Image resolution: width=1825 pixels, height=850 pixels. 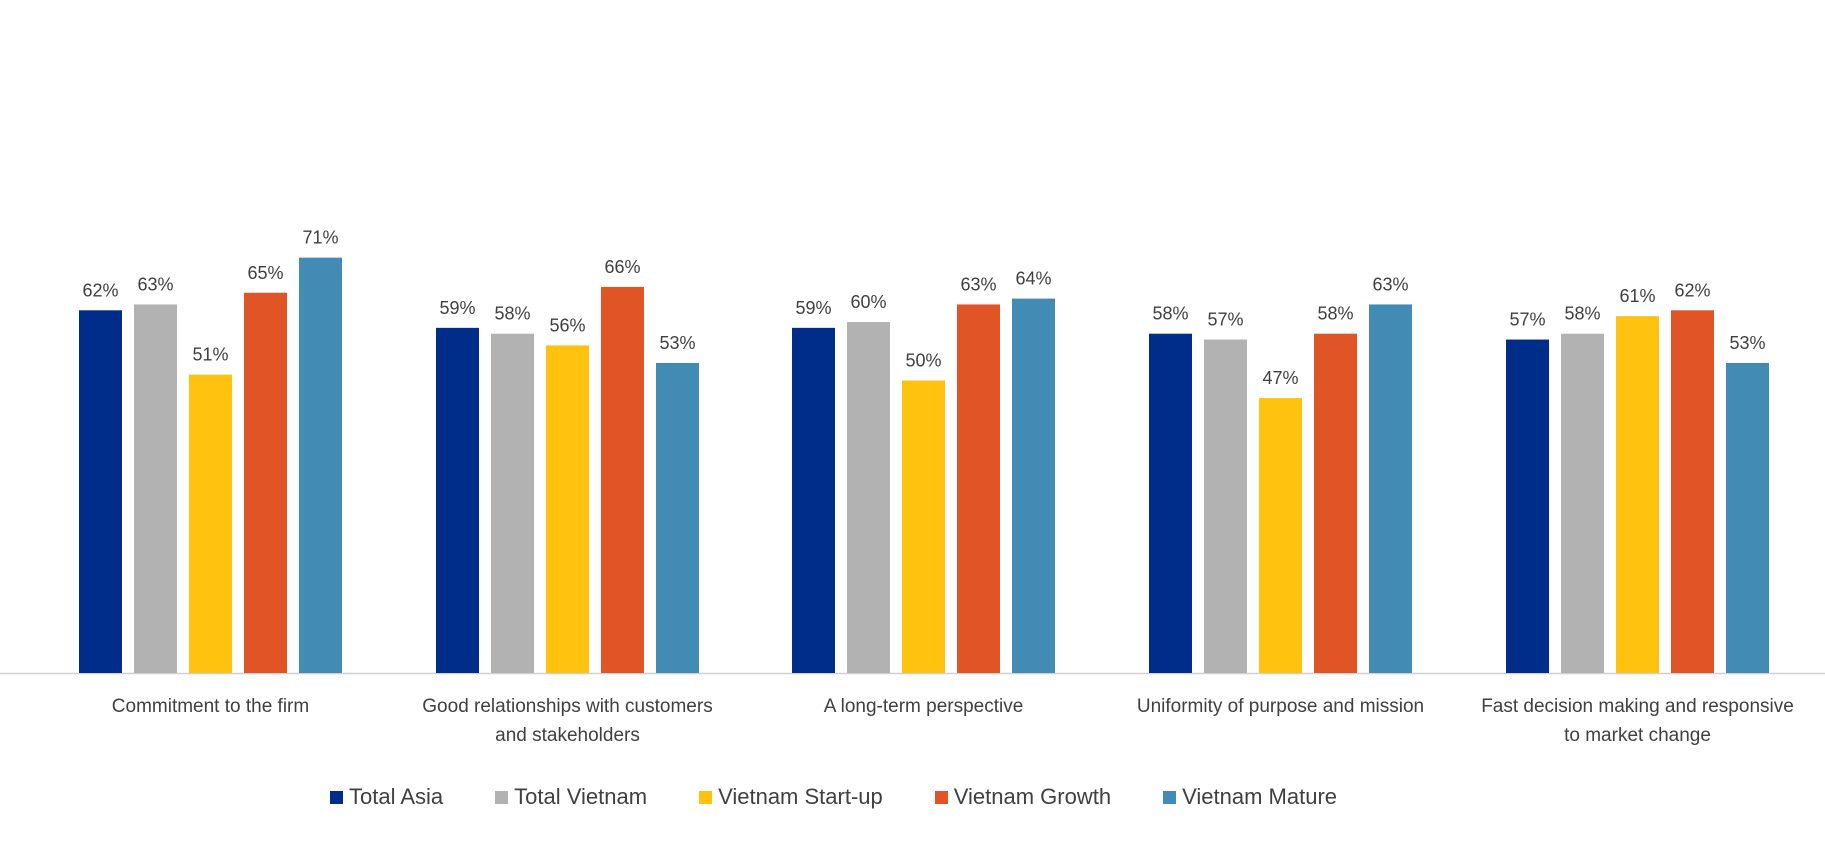 What do you see at coordinates (1637, 706) in the screenshot?
I see `category-label: Fast decision making and responsive` at bounding box center [1637, 706].